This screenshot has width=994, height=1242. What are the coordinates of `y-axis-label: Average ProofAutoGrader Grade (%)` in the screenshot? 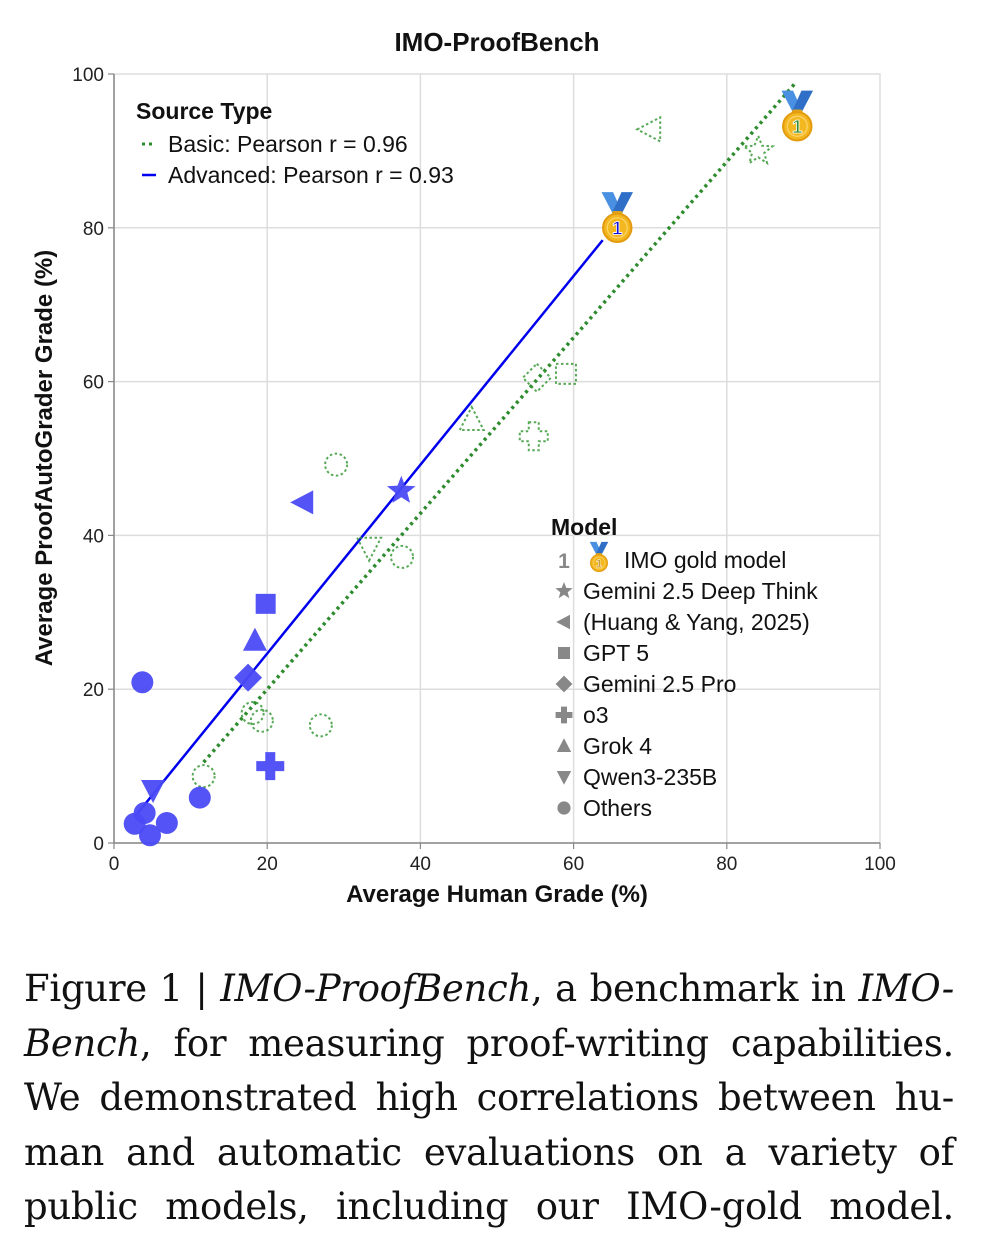 It's located at (44, 458).